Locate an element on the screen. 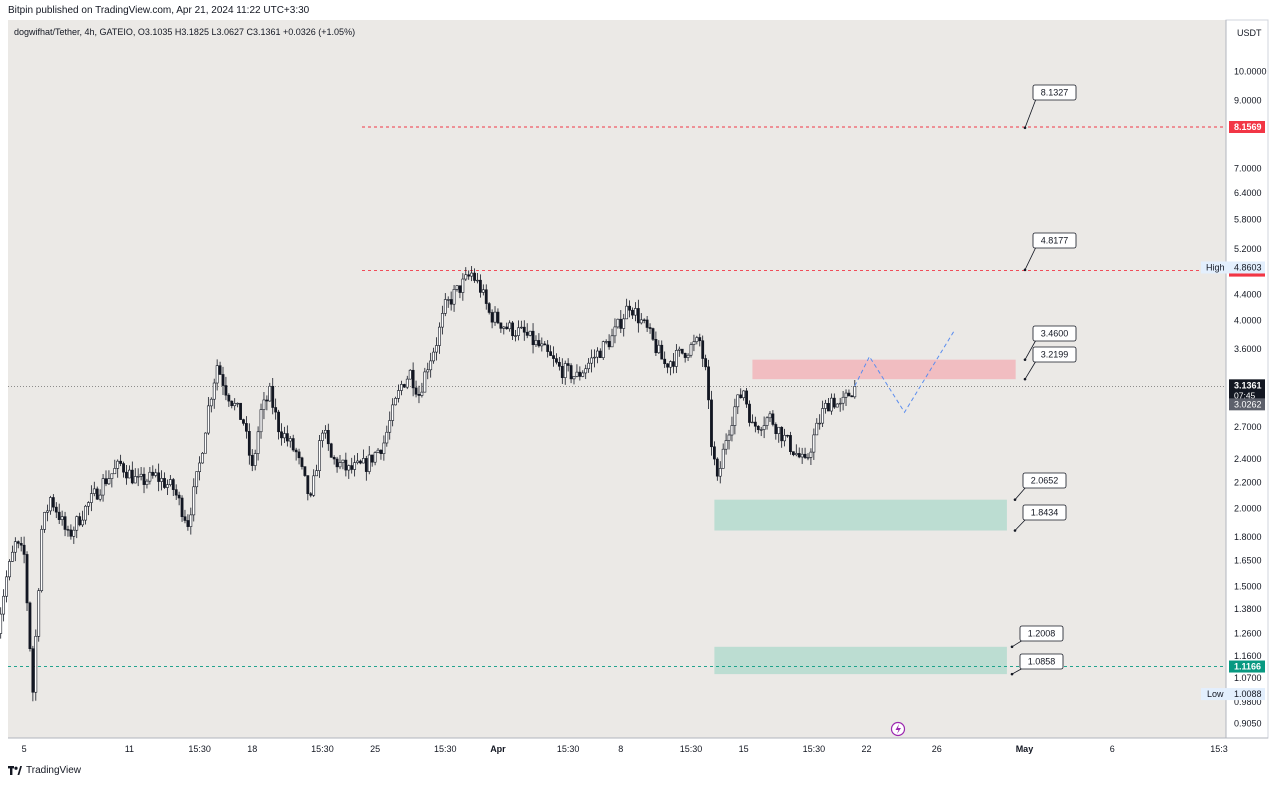 The width and height of the screenshot is (1280, 785). callout-pointer is located at coordinates (1020, 493).